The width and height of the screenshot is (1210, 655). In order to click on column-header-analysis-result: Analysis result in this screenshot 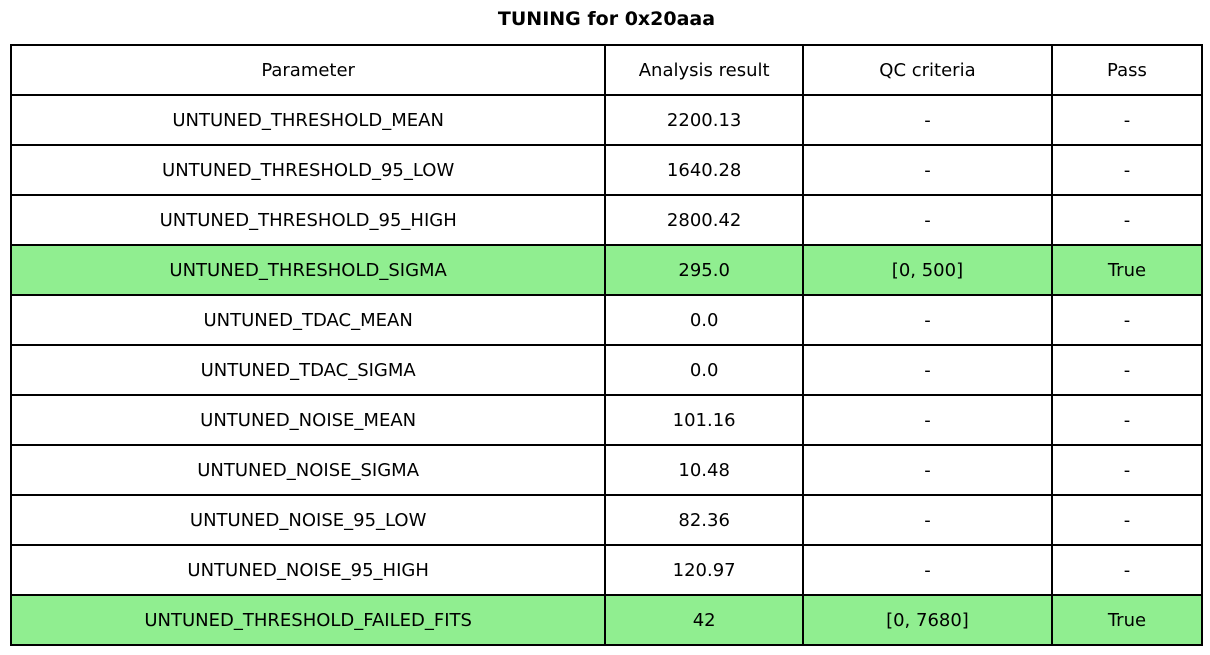, I will do `click(704, 70)`.